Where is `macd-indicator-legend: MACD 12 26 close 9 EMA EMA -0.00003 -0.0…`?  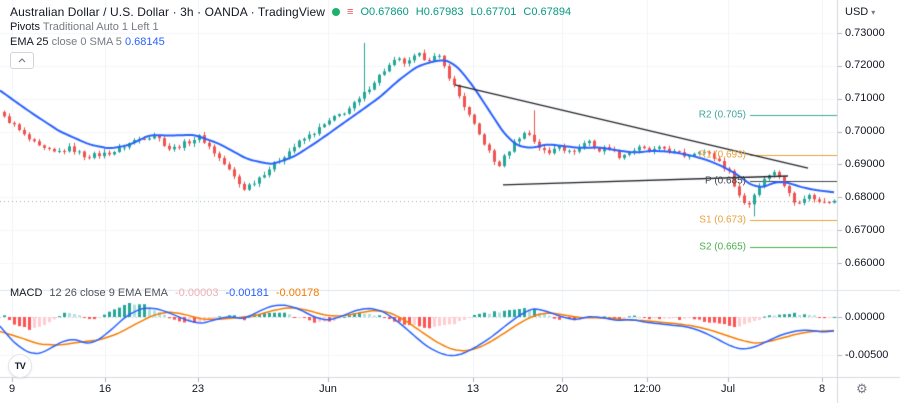
macd-indicator-legend: MACD 12 26 close 9 EMA EMA -0.00003 -0.0… is located at coordinates (164, 293).